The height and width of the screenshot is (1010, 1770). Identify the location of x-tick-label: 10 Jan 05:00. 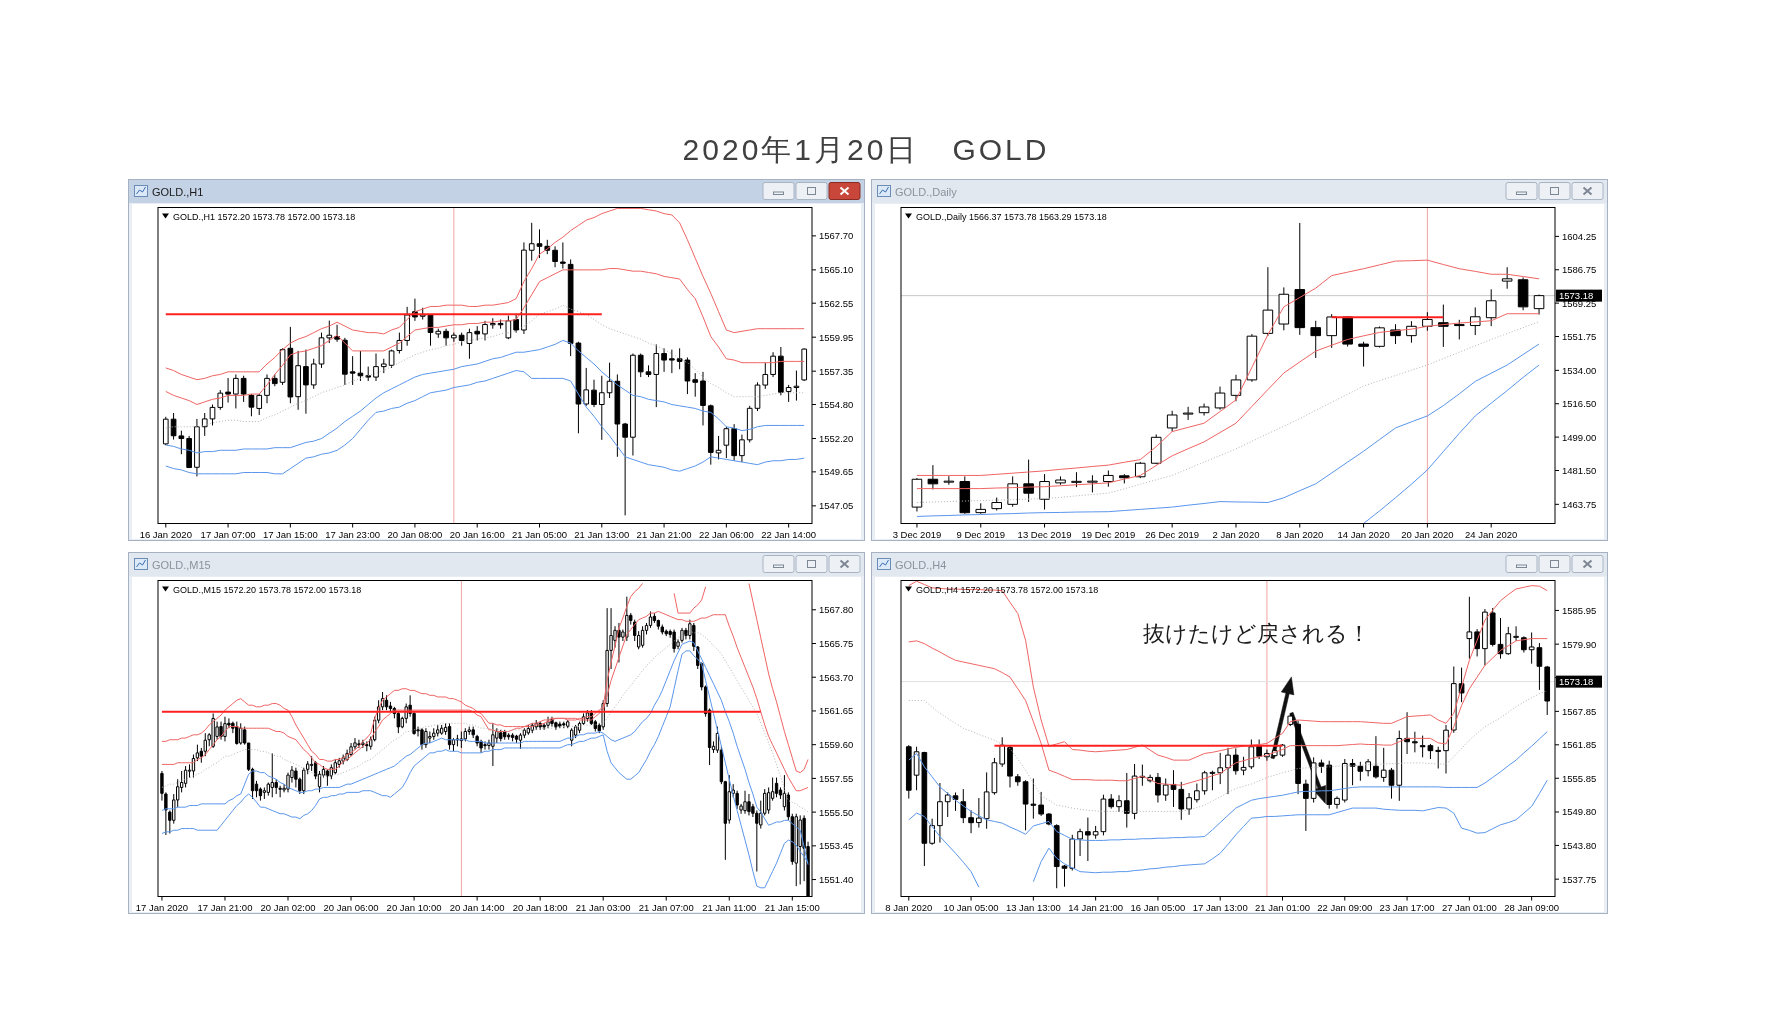
(971, 907).